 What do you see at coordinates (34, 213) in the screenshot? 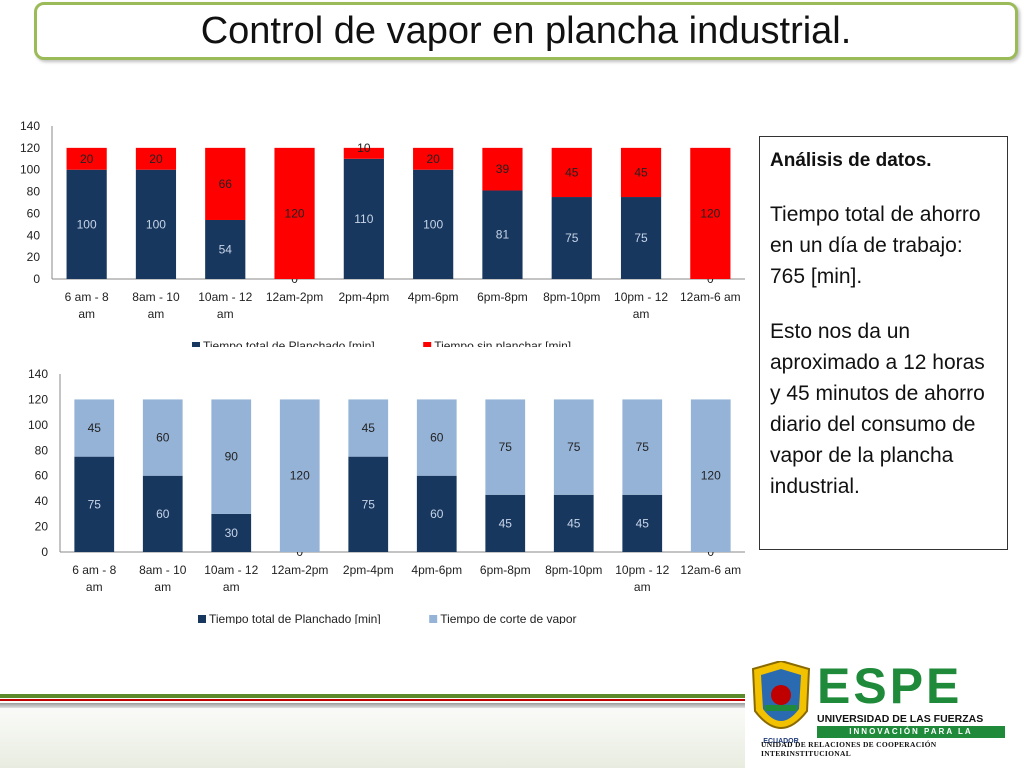
I see `chart1-ytick-60: 60` at bounding box center [34, 213].